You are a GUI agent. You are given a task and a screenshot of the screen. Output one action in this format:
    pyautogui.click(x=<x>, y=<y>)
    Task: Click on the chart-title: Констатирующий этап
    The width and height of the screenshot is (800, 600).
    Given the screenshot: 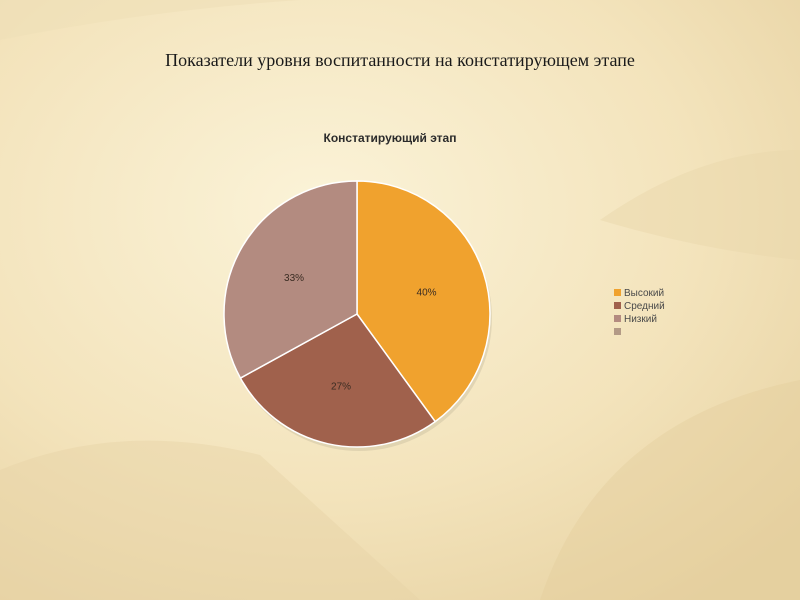 What is the action you would take?
    pyautogui.click(x=390, y=138)
    